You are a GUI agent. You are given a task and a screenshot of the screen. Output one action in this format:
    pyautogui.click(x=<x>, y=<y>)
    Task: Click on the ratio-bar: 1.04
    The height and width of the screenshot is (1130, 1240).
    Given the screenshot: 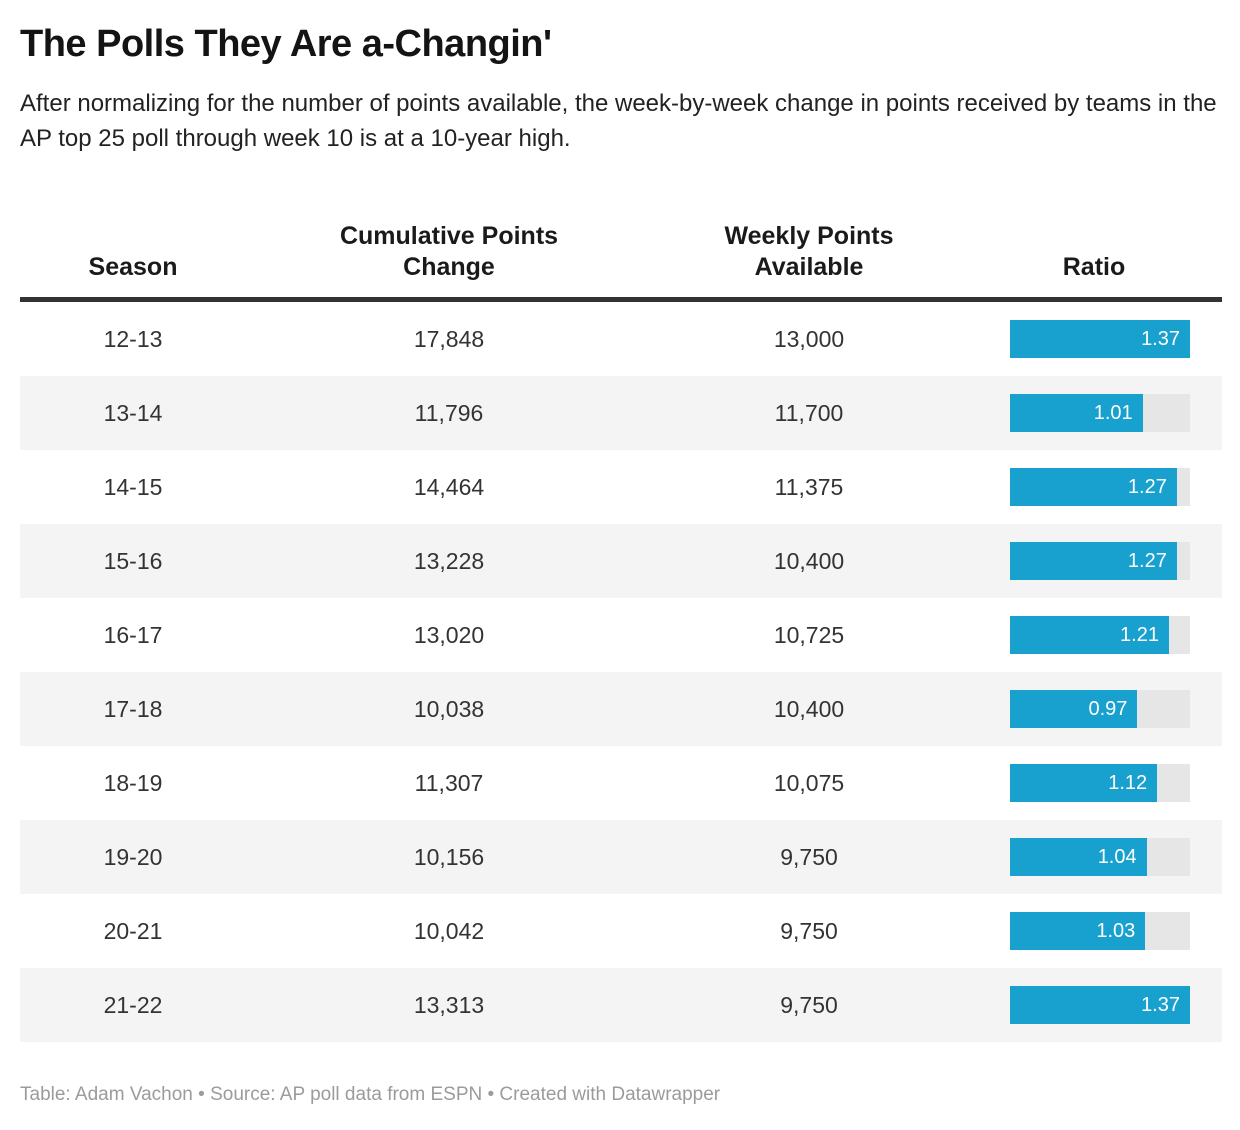 What is the action you would take?
    pyautogui.click(x=1078, y=857)
    